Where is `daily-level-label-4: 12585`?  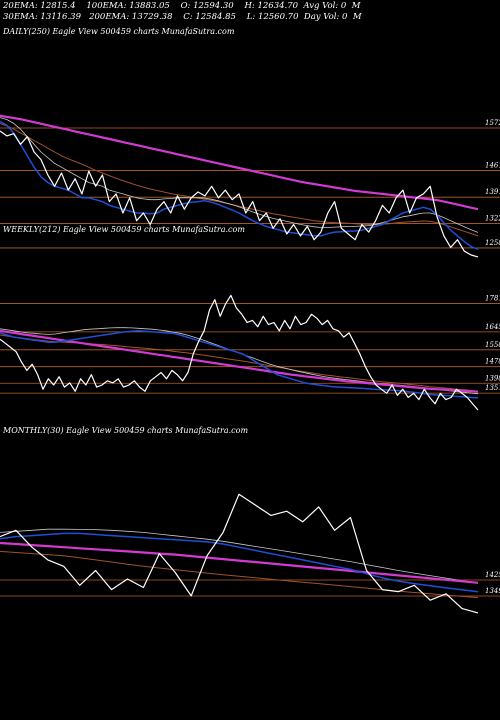
daily-level-label-4: 12585 is located at coordinates (492, 243).